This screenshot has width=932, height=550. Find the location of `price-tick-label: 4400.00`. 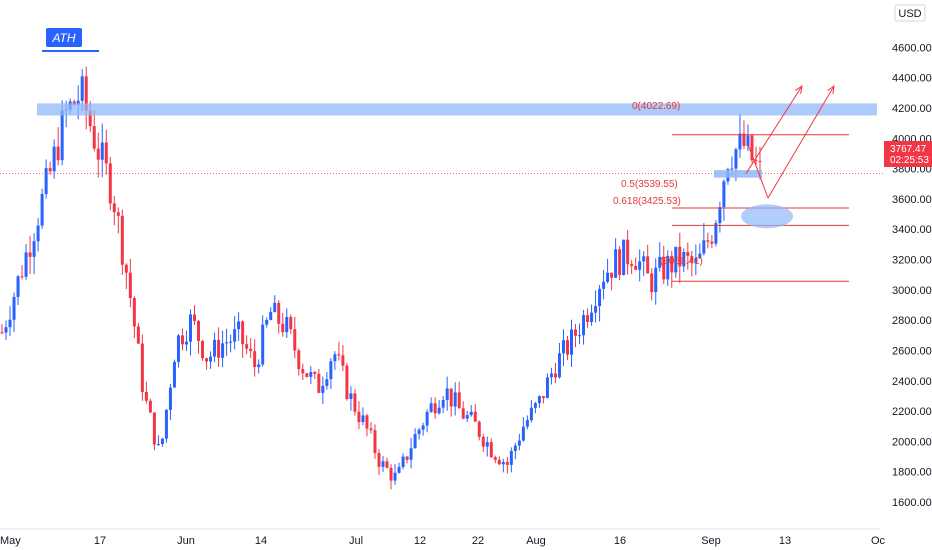

price-tick-label: 4400.00 is located at coordinates (912, 79).